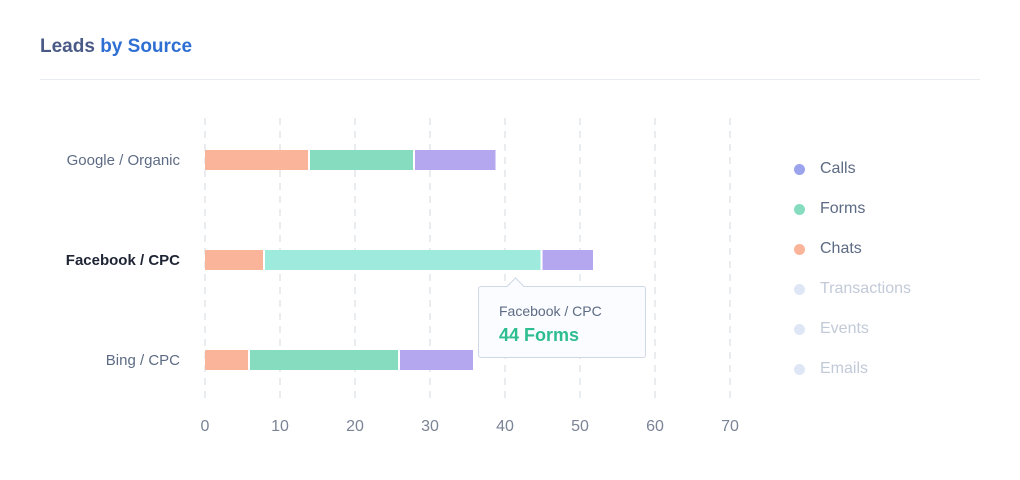  What do you see at coordinates (894, 249) in the screenshot?
I see `legend-item-chats: Chats` at bounding box center [894, 249].